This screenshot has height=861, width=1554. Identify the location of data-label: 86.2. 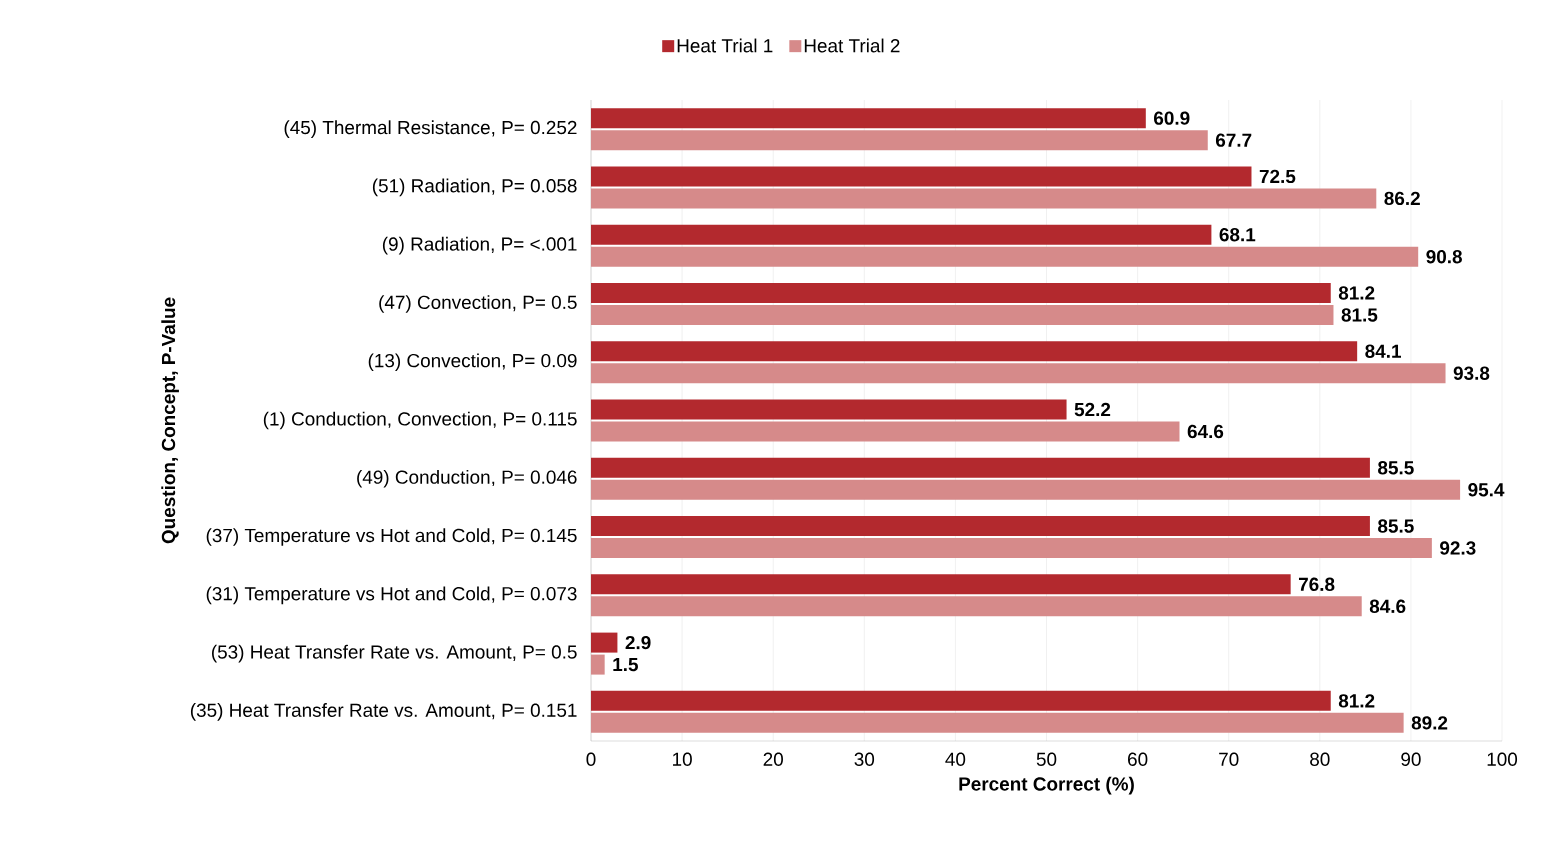
(1402, 198).